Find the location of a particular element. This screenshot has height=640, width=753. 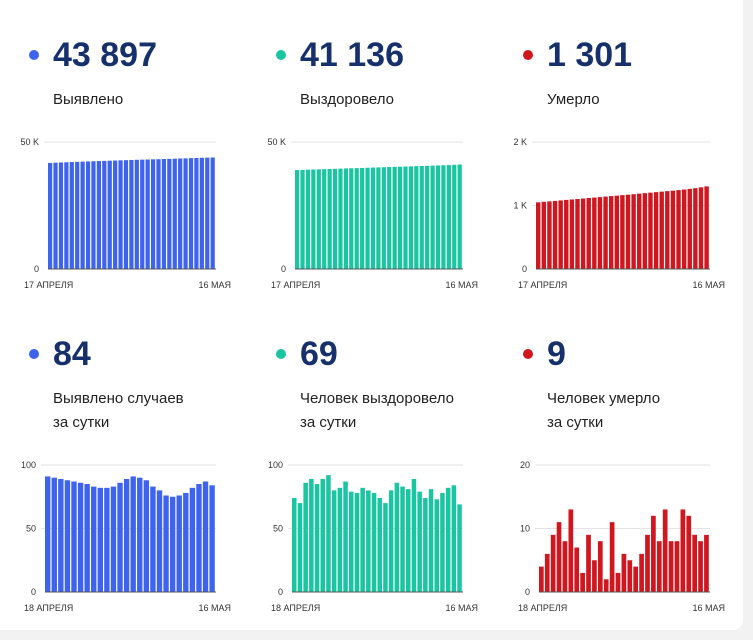

x-start-label: 17 АПРЕЛЯ is located at coordinates (295, 285).